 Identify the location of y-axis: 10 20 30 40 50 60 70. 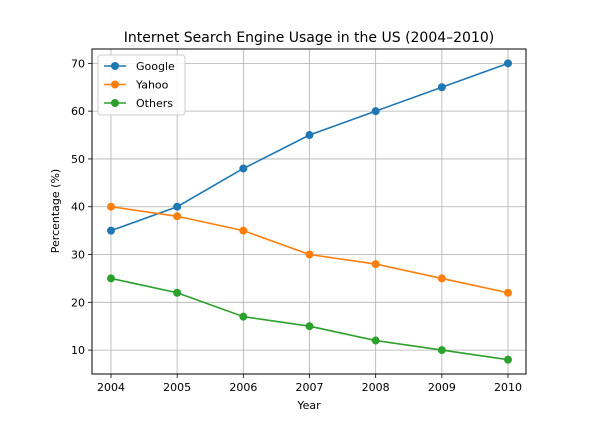
(81, 207).